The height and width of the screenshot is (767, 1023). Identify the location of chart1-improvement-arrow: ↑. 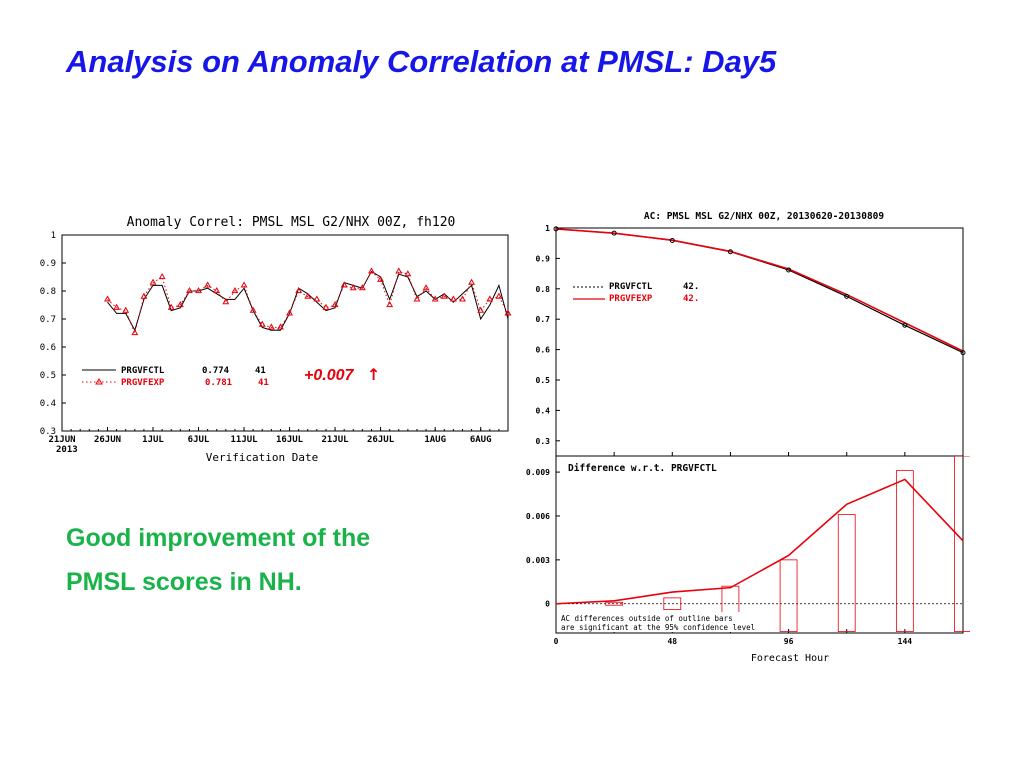
(373, 374).